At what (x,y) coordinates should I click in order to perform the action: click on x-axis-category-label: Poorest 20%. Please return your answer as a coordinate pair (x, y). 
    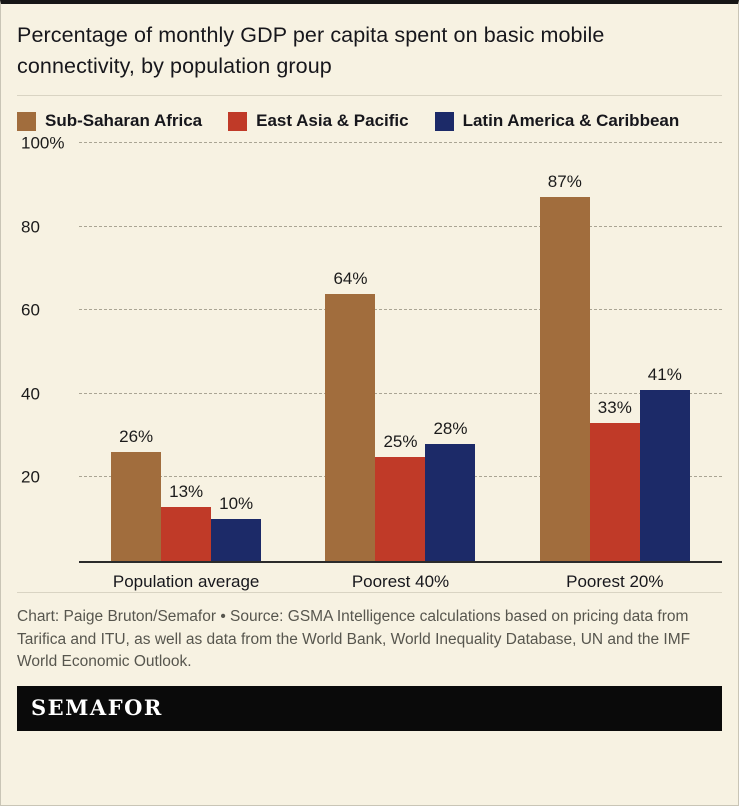
    Looking at the image, I should click on (615, 582).